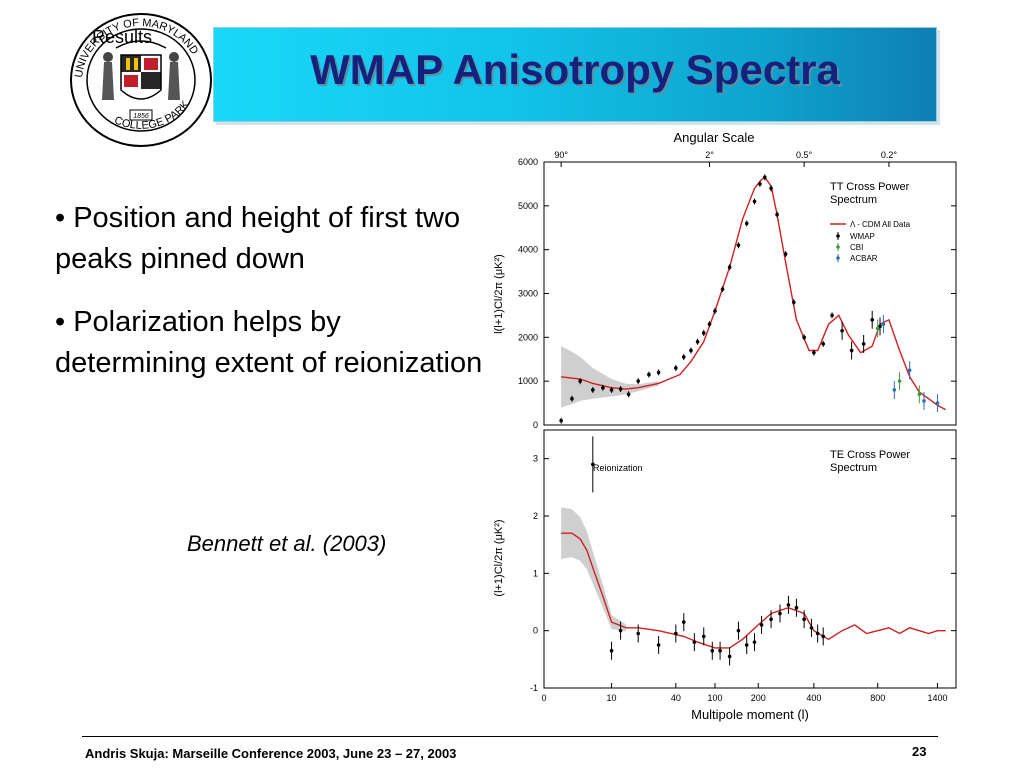 The height and width of the screenshot is (768, 1024). What do you see at coordinates (528, 162) in the screenshot?
I see `tt-ytick-label: 6000` at bounding box center [528, 162].